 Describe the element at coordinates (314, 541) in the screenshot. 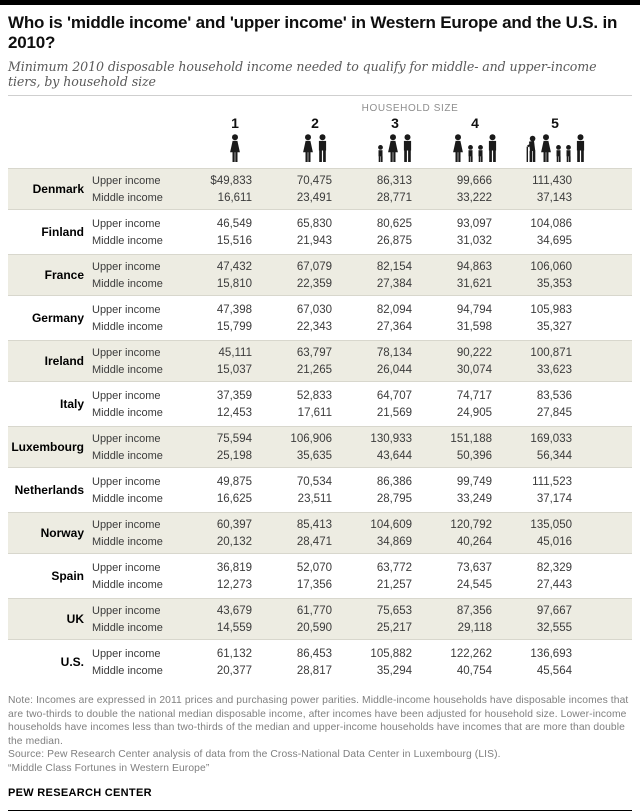

I see `middle-income-value-size-2: 28,471` at that location.